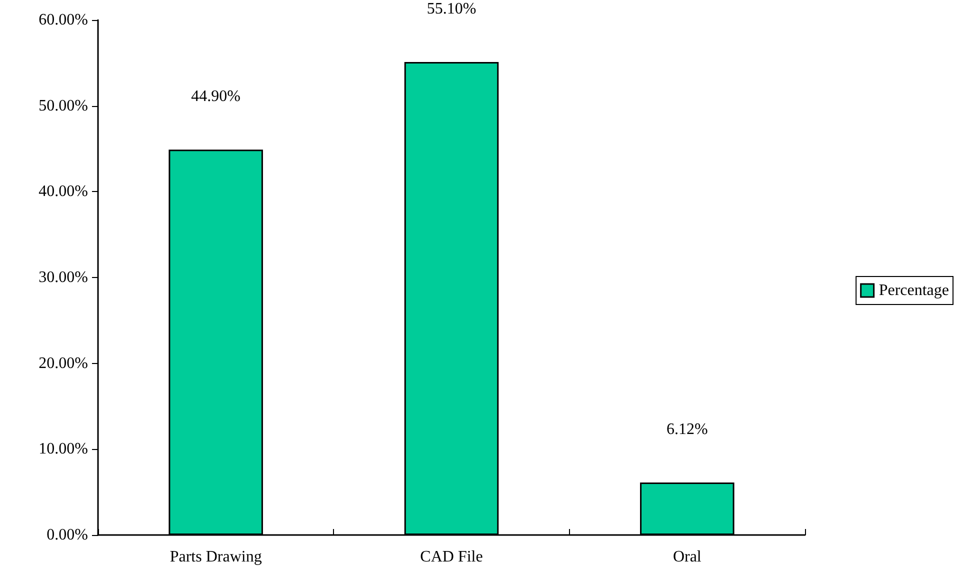  I want to click on data-label: 44.90%, so click(215, 97).